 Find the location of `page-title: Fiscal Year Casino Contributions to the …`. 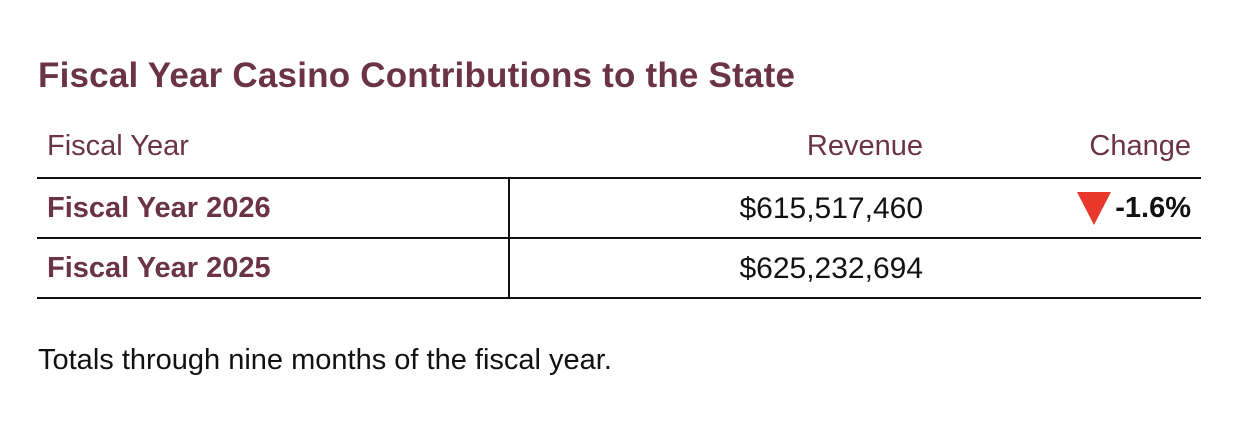

page-title: Fiscal Year Casino Contributions to the … is located at coordinates (417, 75).